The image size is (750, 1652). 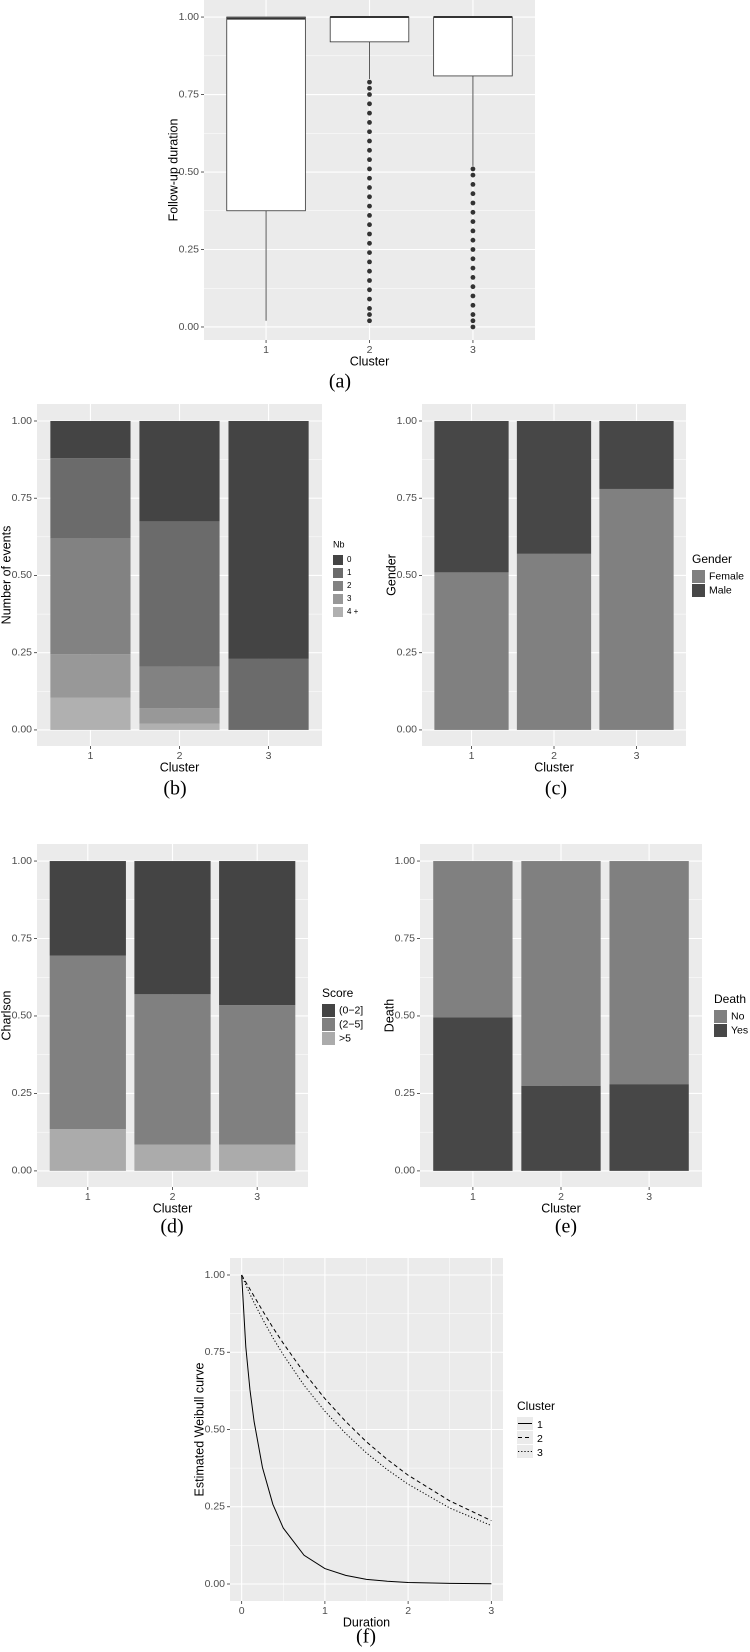 I want to click on caption: (f), so click(x=366, y=1637).